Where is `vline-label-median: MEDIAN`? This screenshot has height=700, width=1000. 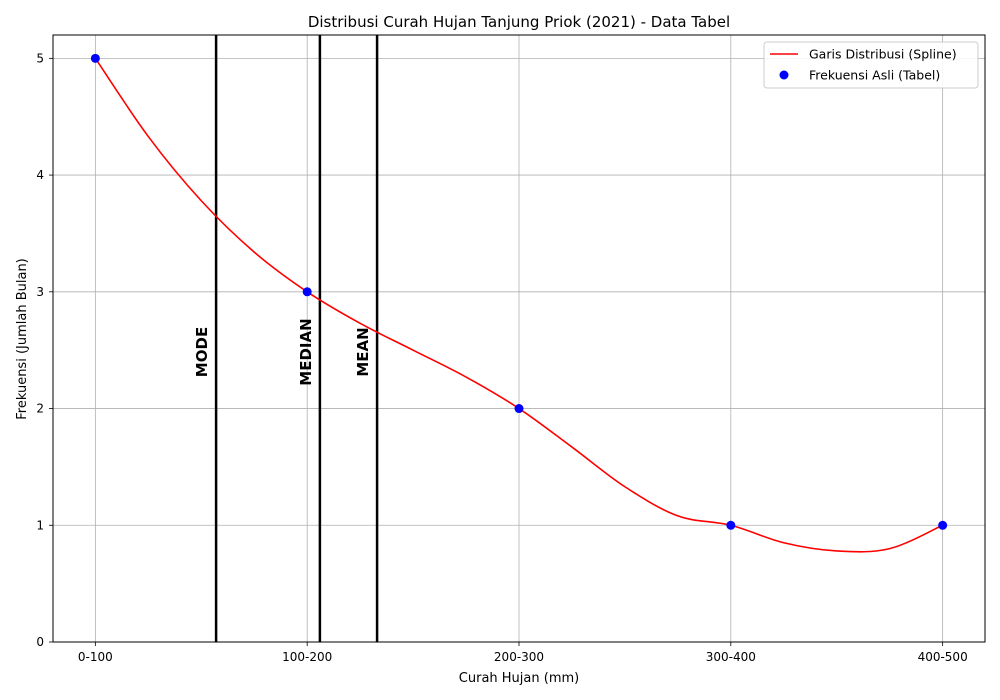
vline-label-median: MEDIAN is located at coordinates (306, 351).